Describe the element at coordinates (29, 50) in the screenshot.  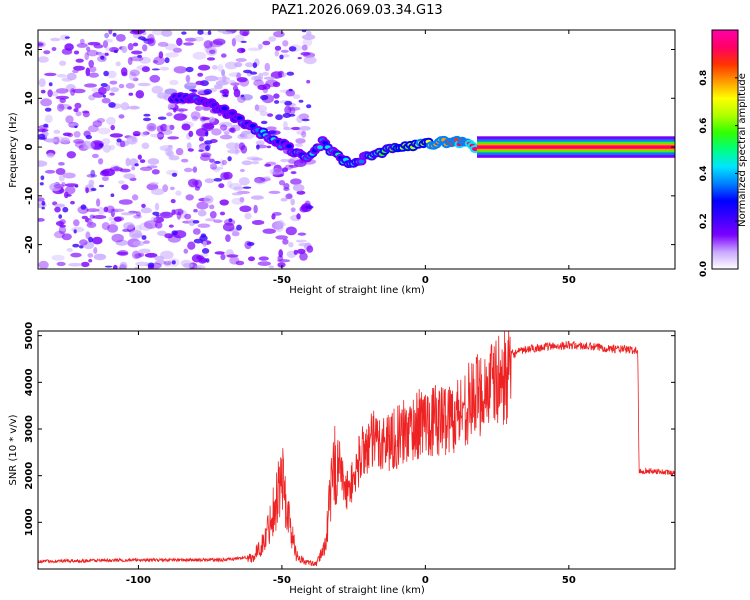
I see `y-tick-label: 20` at that location.